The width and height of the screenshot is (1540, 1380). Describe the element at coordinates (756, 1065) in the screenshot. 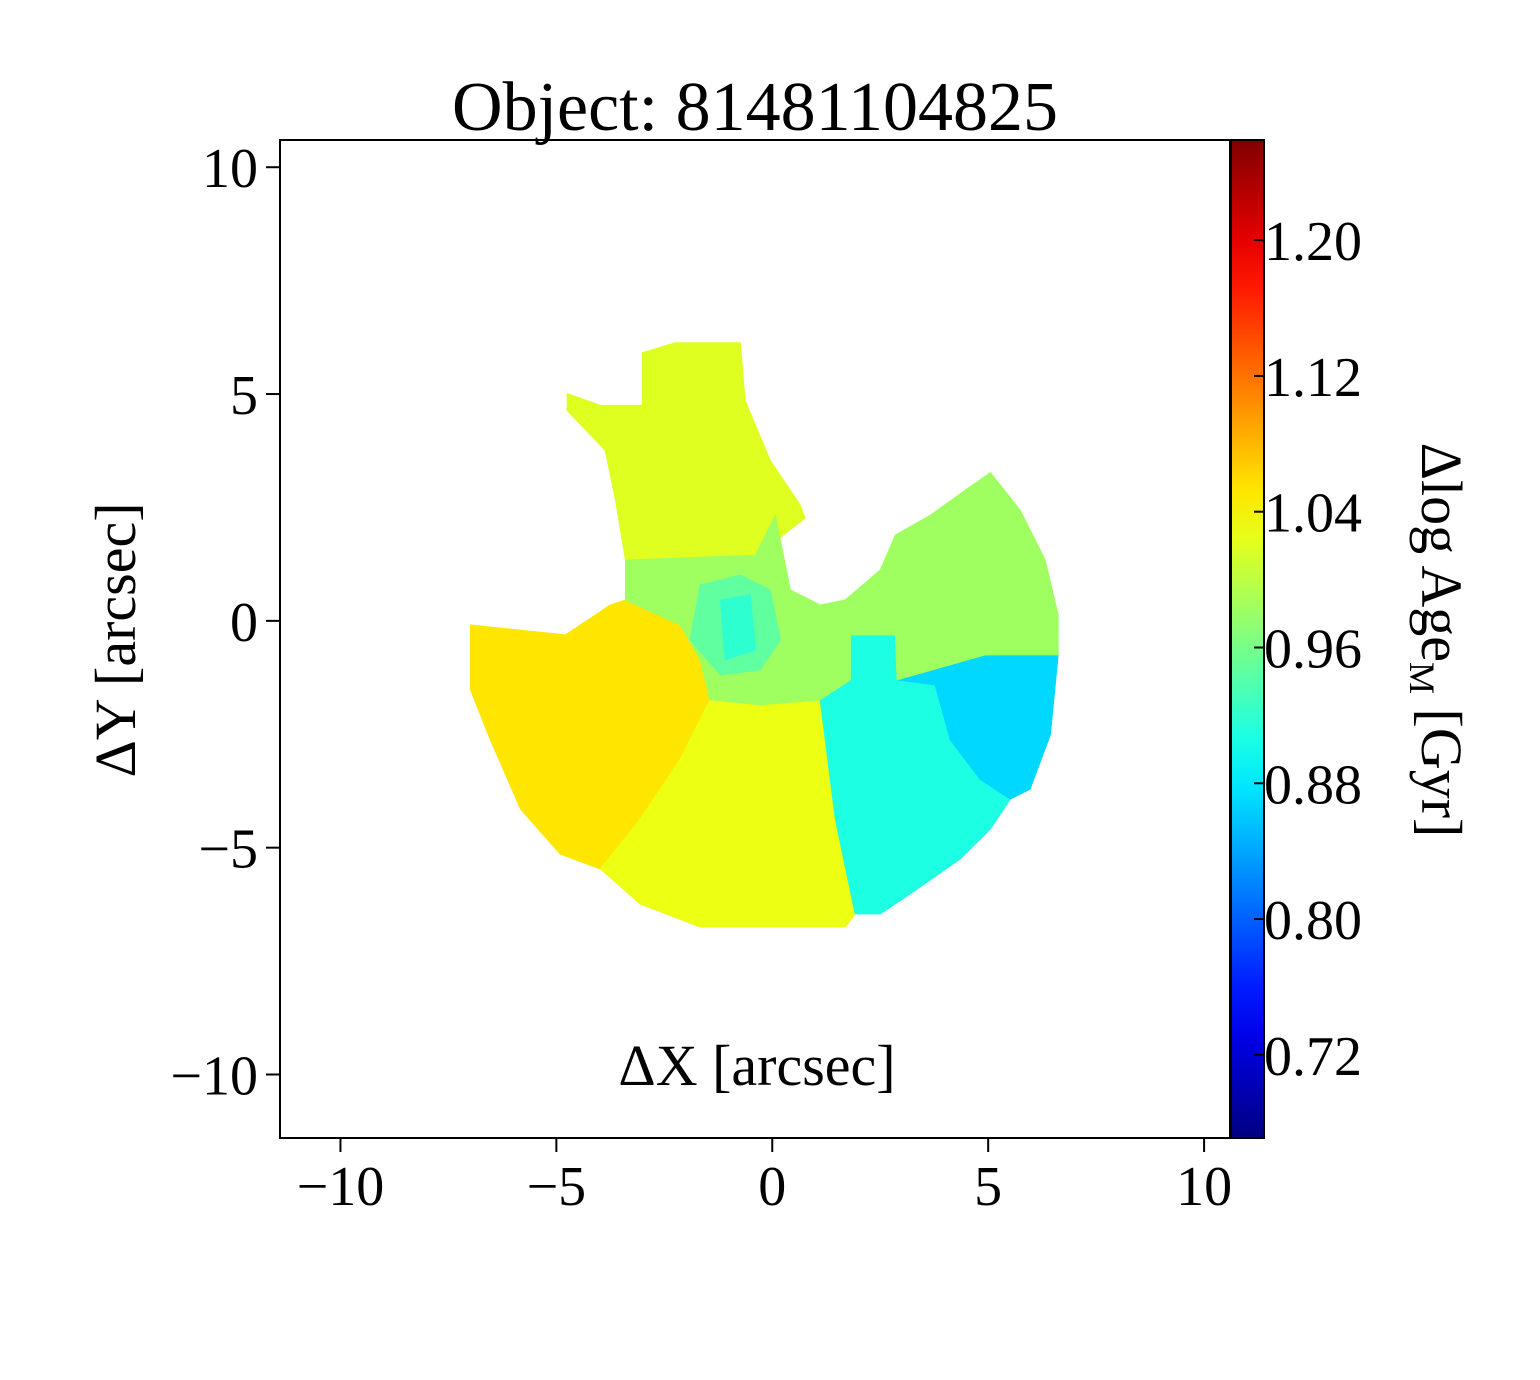

I see `x-axis-label: ΔX [arcsec]` at that location.